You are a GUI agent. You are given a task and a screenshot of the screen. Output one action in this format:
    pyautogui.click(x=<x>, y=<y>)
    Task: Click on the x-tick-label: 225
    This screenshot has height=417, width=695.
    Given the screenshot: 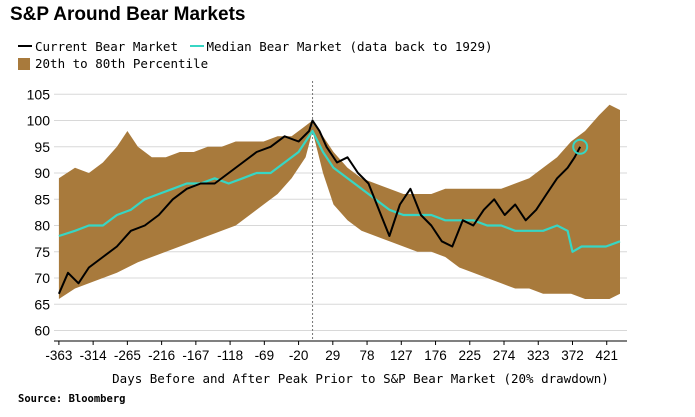 What is the action you would take?
    pyautogui.click(x=470, y=355)
    